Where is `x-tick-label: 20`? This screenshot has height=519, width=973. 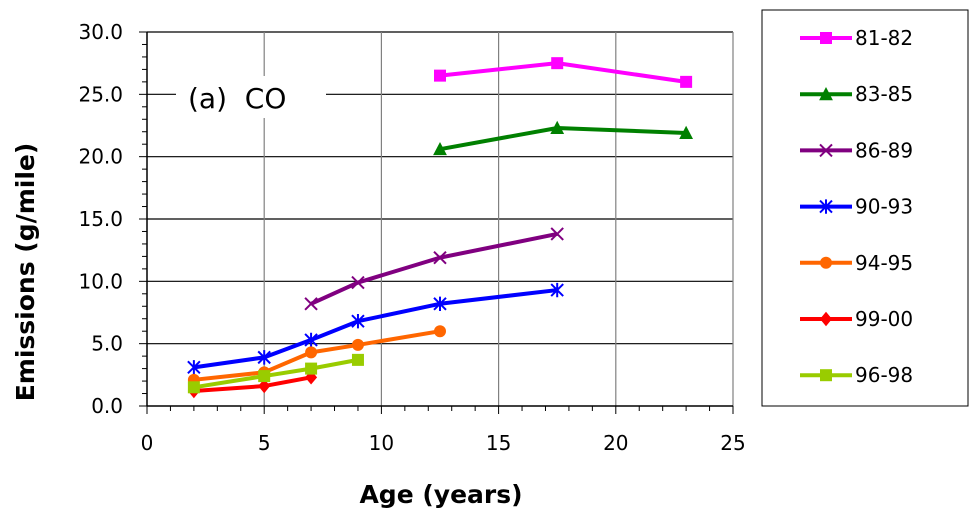
x-tick-label: 20 is located at coordinates (615, 443).